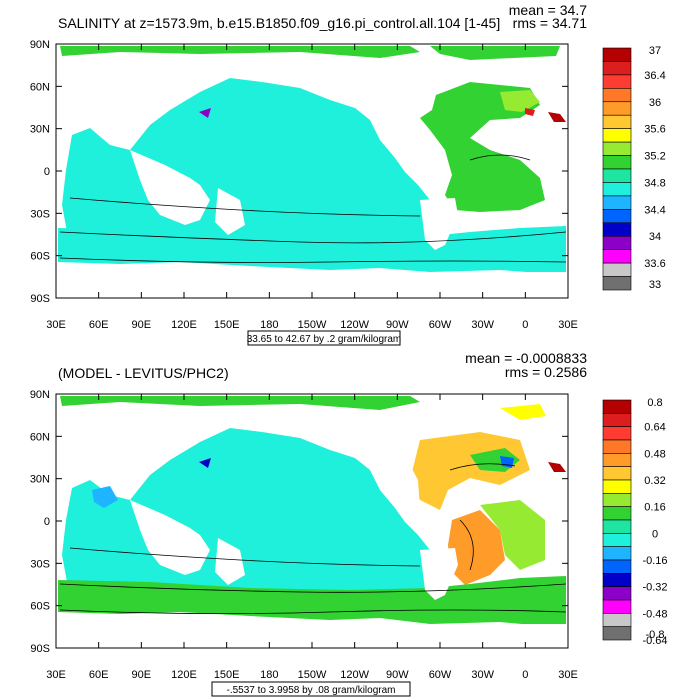 Image resolution: width=700 pixels, height=700 pixels. Describe the element at coordinates (655, 534) in the screenshot. I see `colorbar-label: 0` at that location.